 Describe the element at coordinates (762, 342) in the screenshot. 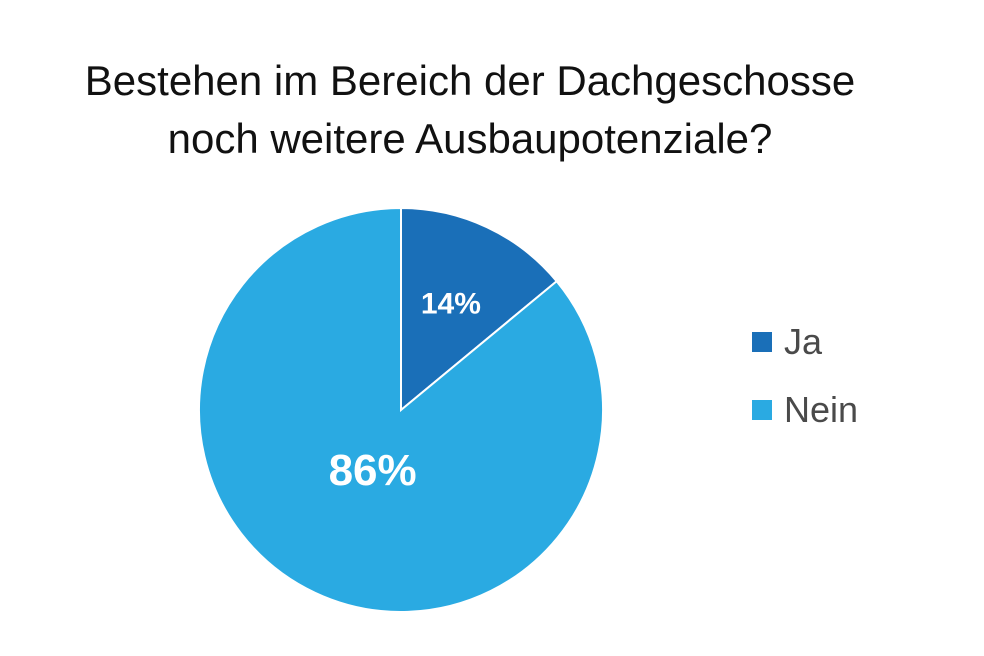

I see `legend-swatch-ja` at that location.